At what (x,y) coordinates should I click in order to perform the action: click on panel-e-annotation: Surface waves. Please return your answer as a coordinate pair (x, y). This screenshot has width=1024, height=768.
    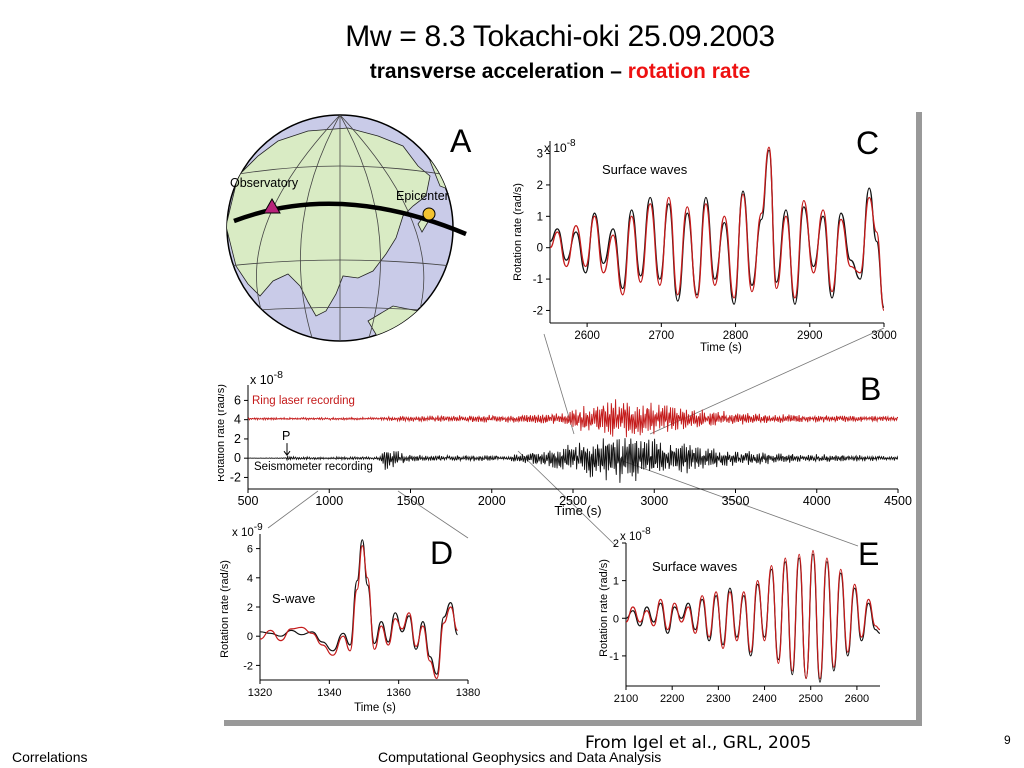
    Looking at the image, I should click on (695, 566).